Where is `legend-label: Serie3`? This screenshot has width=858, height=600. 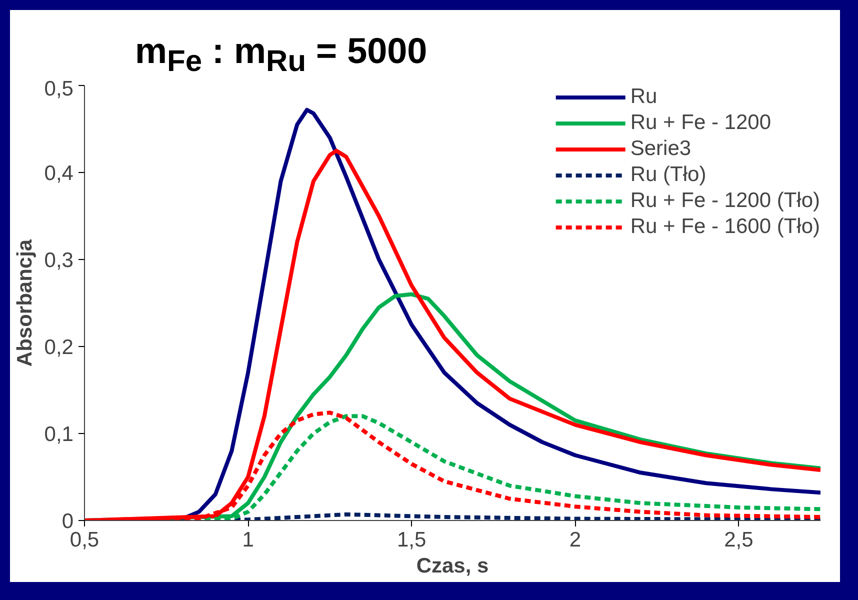
legend-label: Serie3 is located at coordinates (661, 149).